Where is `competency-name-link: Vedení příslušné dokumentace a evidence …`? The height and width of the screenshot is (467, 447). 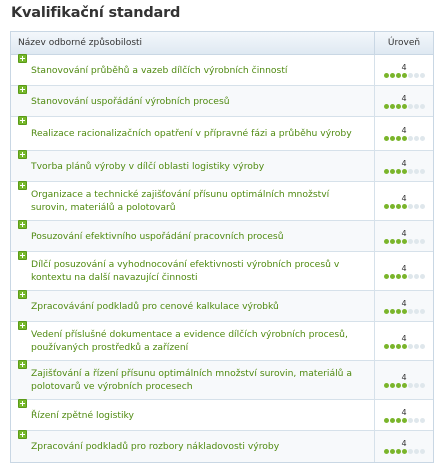
competency-name-link: Vedení příslušné dokumentace a evidence … is located at coordinates (189, 341).